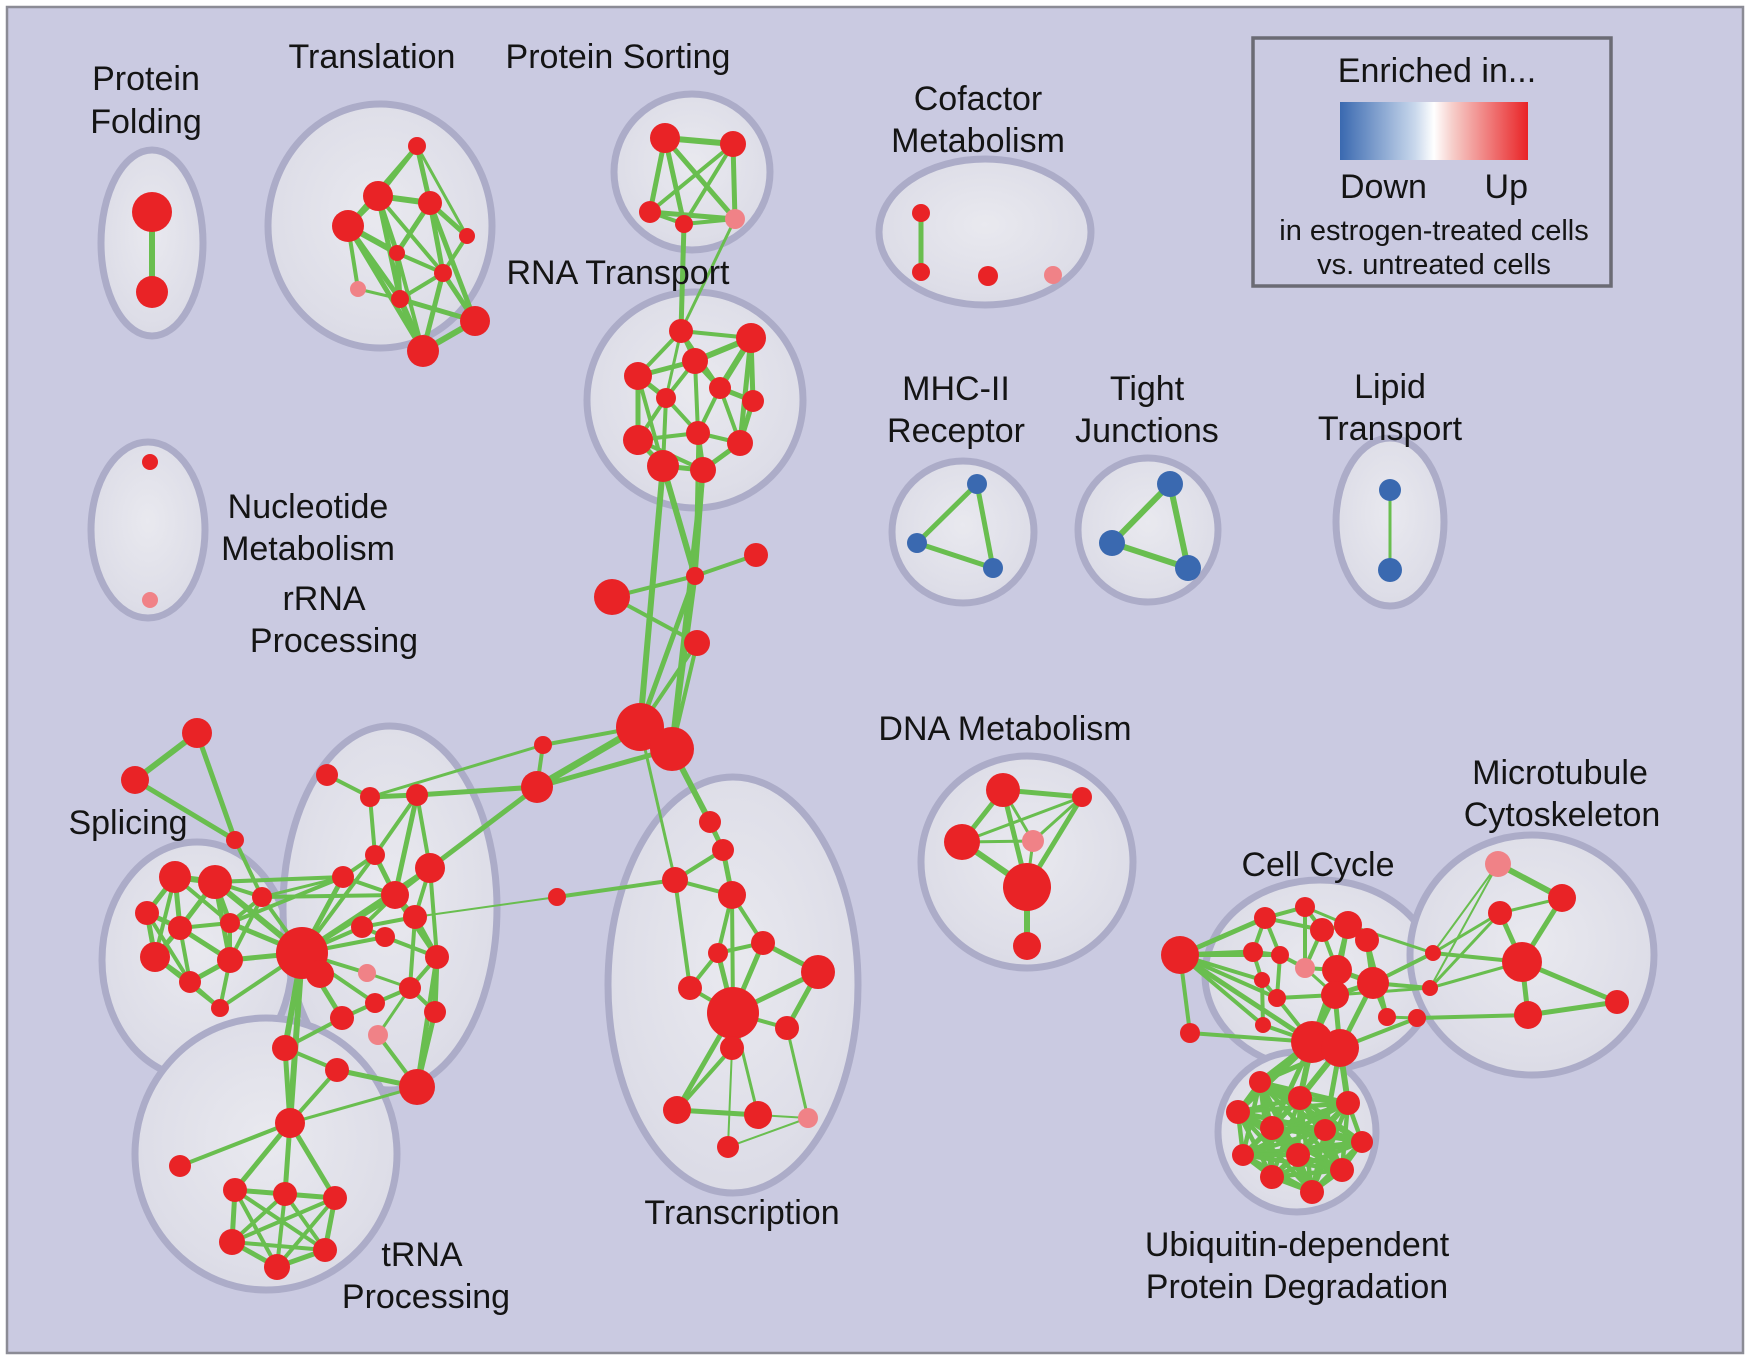  What do you see at coordinates (956, 431) in the screenshot?
I see `cluster-label-mhc-ii-receptor: Receptor` at bounding box center [956, 431].